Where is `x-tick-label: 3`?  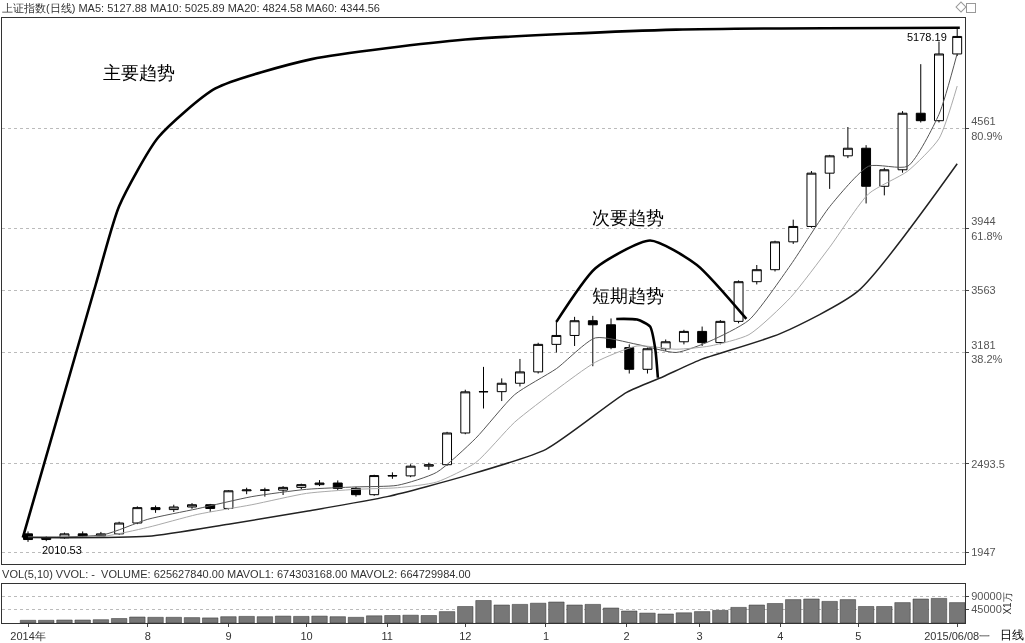 x-tick-label: 3 is located at coordinates (699, 636).